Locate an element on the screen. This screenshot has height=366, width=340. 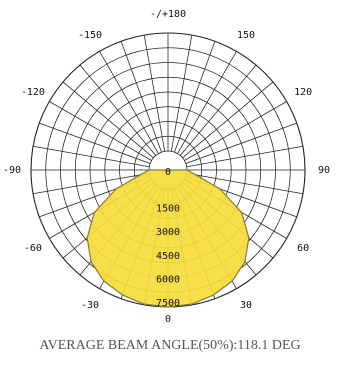
angle-tick-label: 120 is located at coordinates (303, 92).